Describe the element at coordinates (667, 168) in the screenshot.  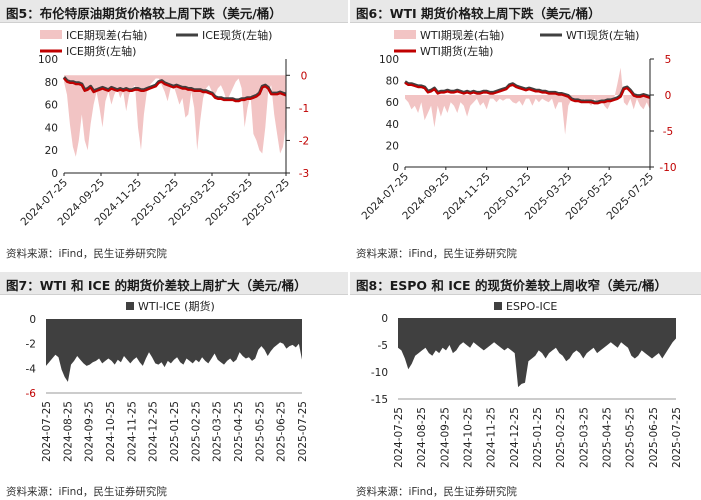
I see `y-tick-right: -10` at that location.